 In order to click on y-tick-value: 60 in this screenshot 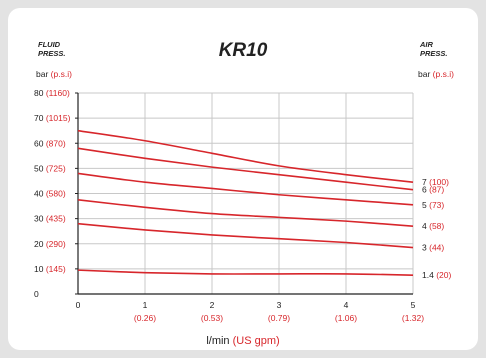, I will do `click(39, 143)`.